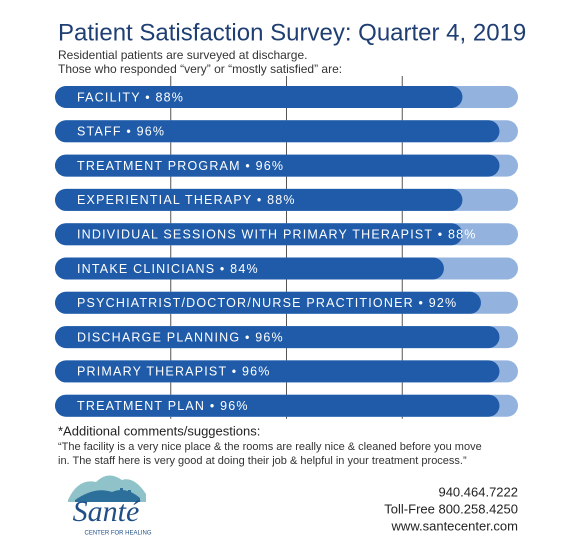 The image size is (576, 540). What do you see at coordinates (163, 406) in the screenshot?
I see `bar-label: TREATMENT PLAN • 96%` at bounding box center [163, 406].